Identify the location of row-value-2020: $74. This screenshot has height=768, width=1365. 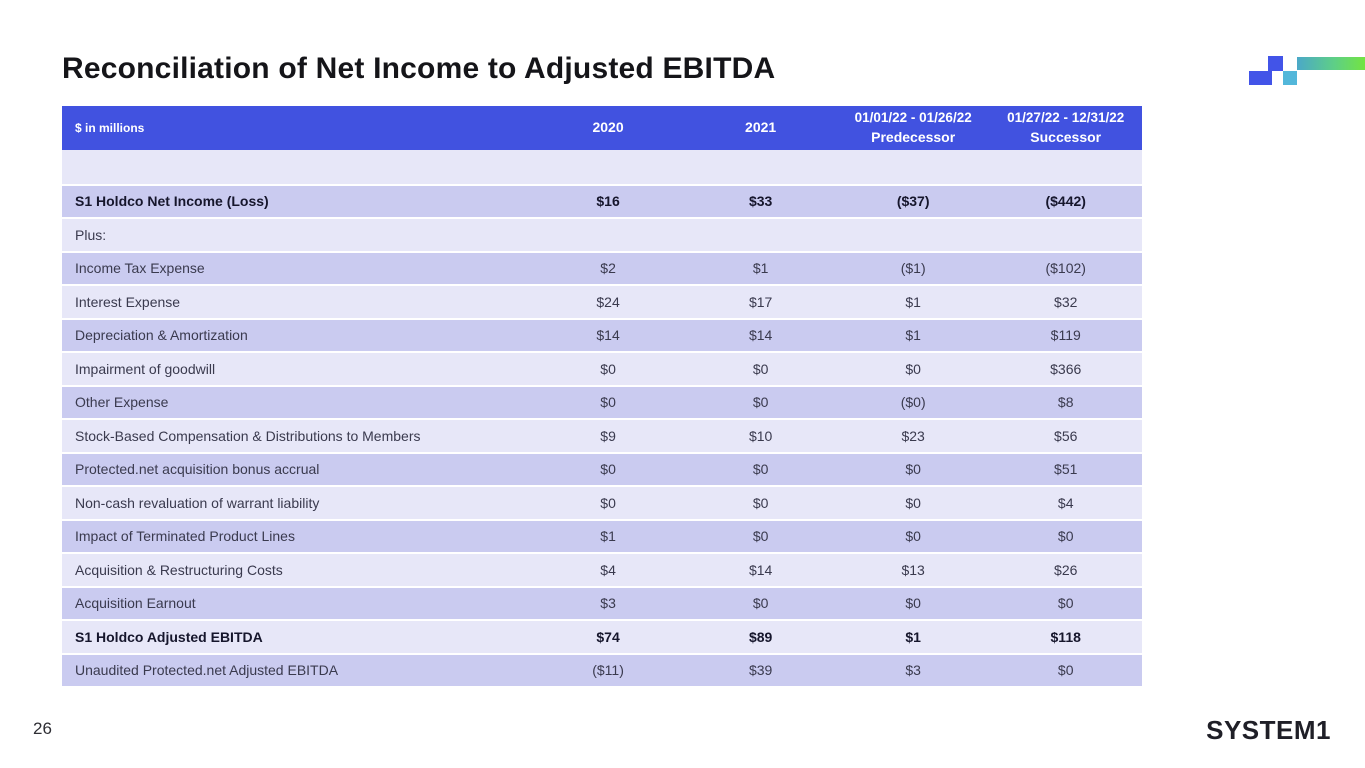
(608, 636).